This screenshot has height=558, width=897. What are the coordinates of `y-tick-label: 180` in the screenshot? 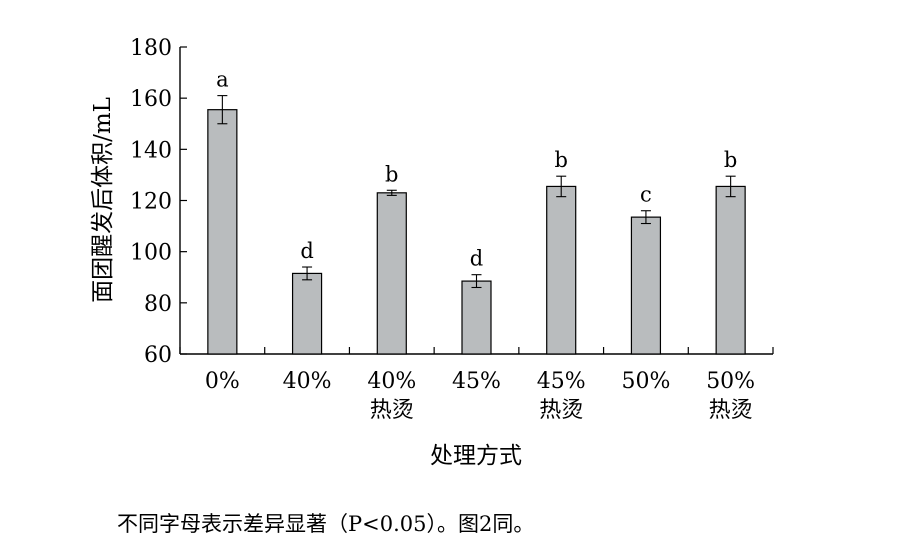 It's located at (151, 48).